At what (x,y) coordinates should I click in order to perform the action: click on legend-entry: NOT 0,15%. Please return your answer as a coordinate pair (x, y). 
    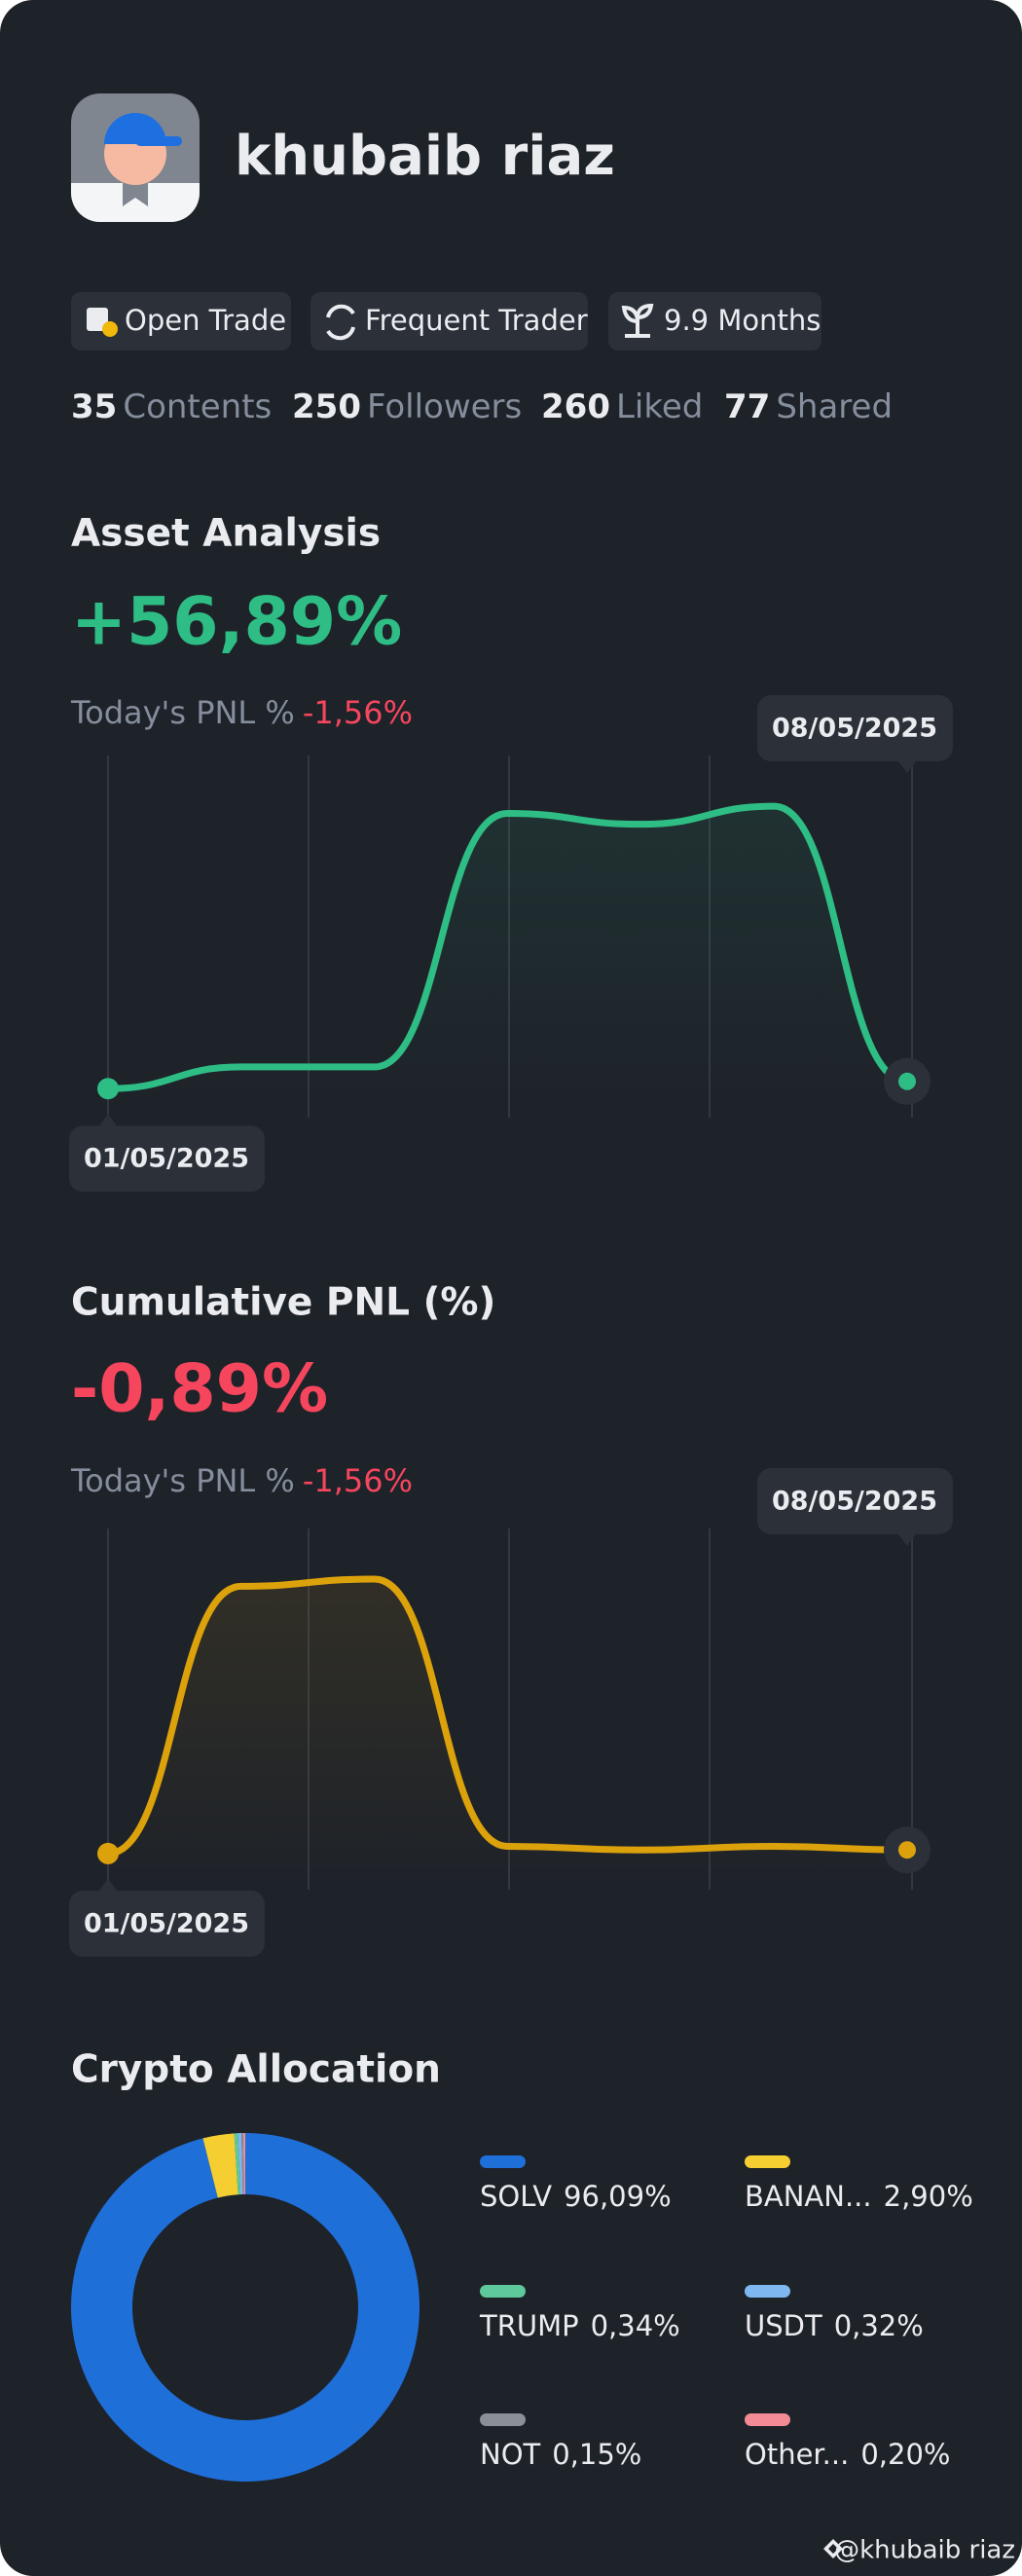
    Looking at the image, I should click on (561, 2454).